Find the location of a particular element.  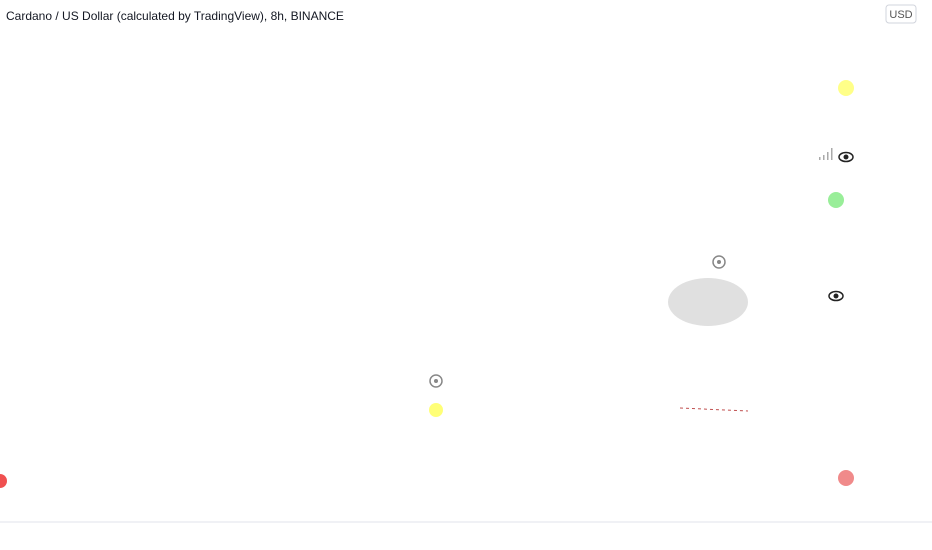

highlight-ellipse is located at coordinates (708, 302).